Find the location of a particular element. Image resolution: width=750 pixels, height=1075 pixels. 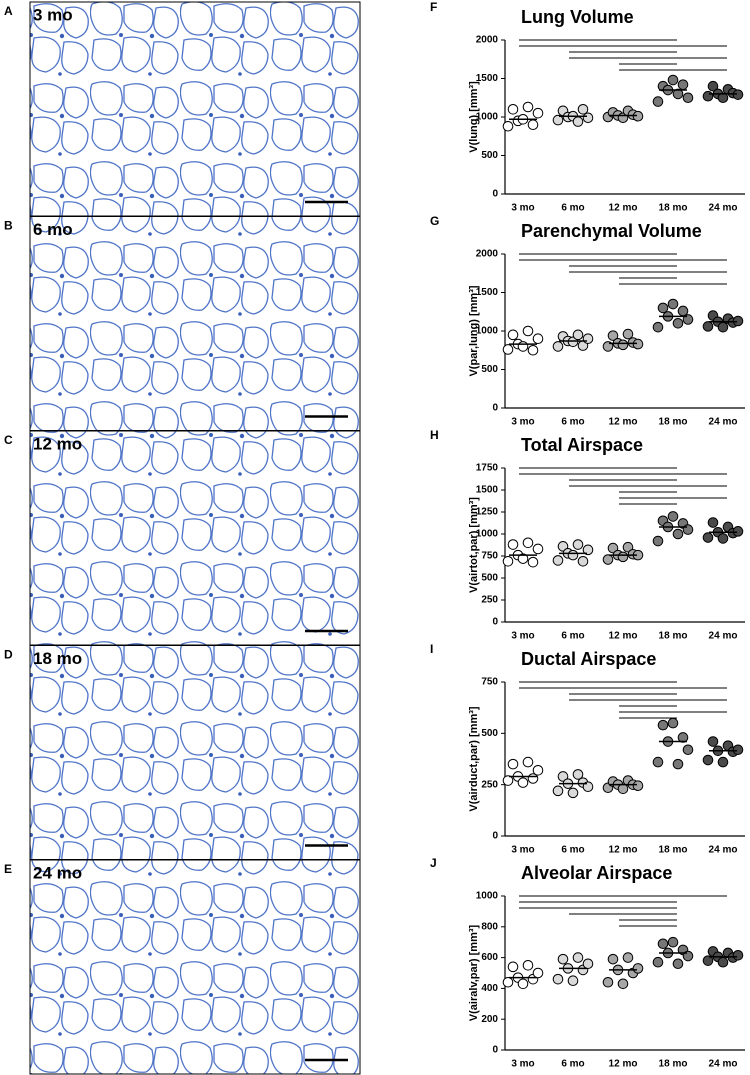

micrograph-label: 3 mo is located at coordinates (53, 14).